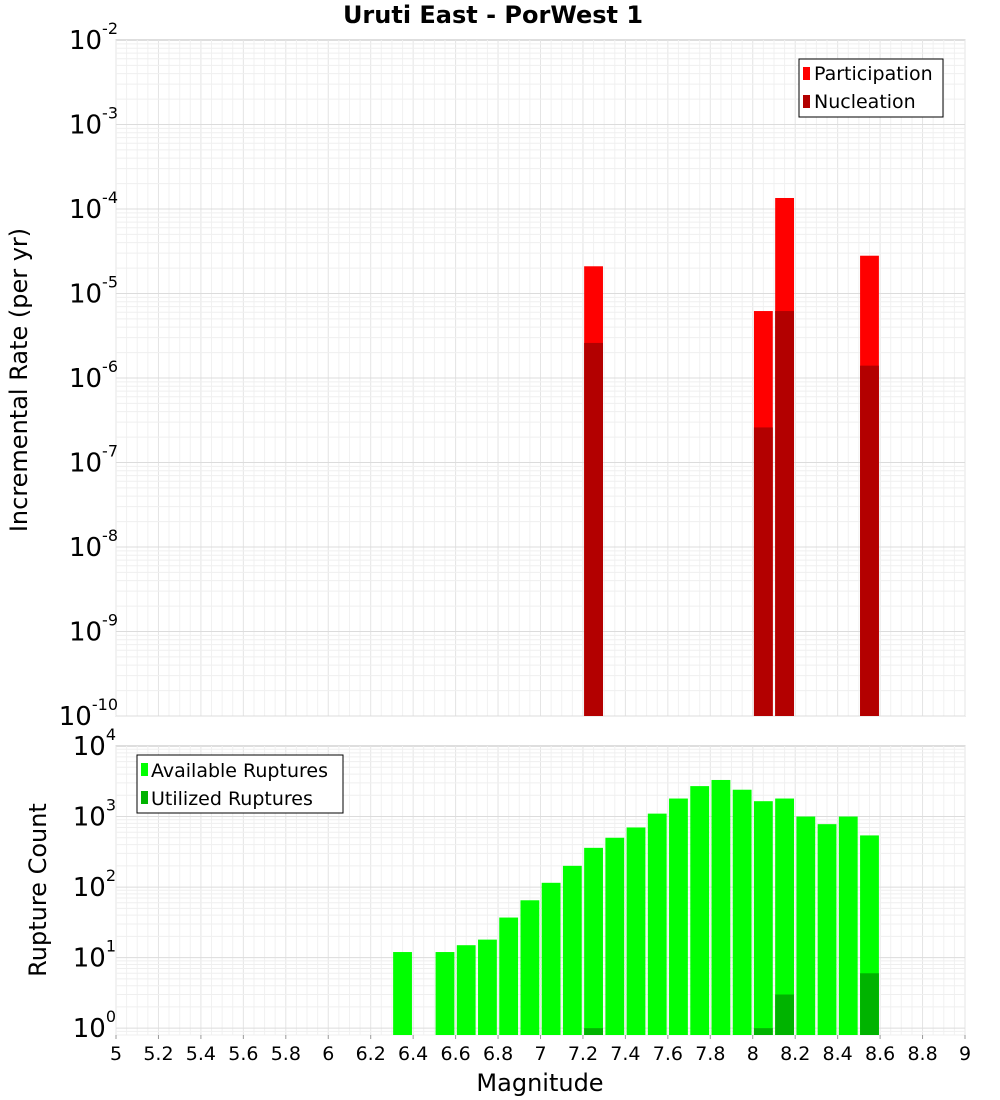 The width and height of the screenshot is (1000, 1100). I want to click on x-tick-label: 6.8, so click(498, 1054).